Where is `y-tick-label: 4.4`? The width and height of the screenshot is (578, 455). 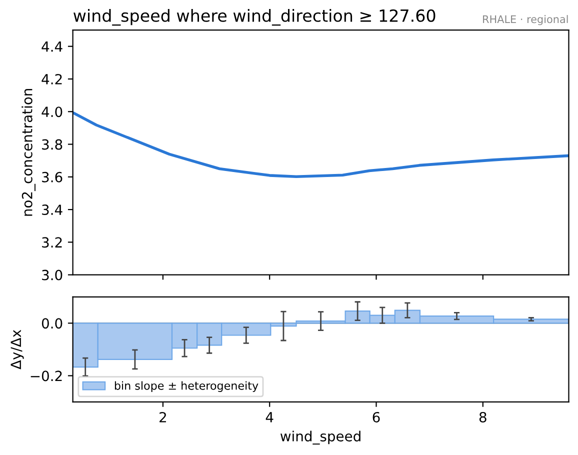 y-tick-label: 4.4 is located at coordinates (52, 47).